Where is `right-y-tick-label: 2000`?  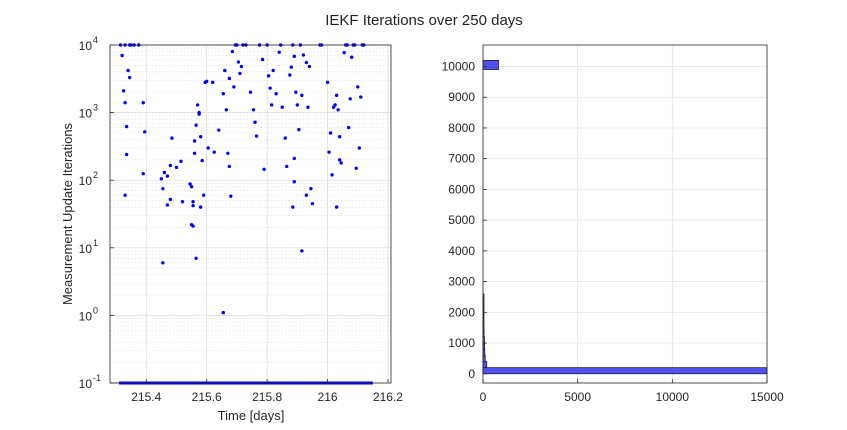 right-y-tick-label: 2000 is located at coordinates (461, 312).